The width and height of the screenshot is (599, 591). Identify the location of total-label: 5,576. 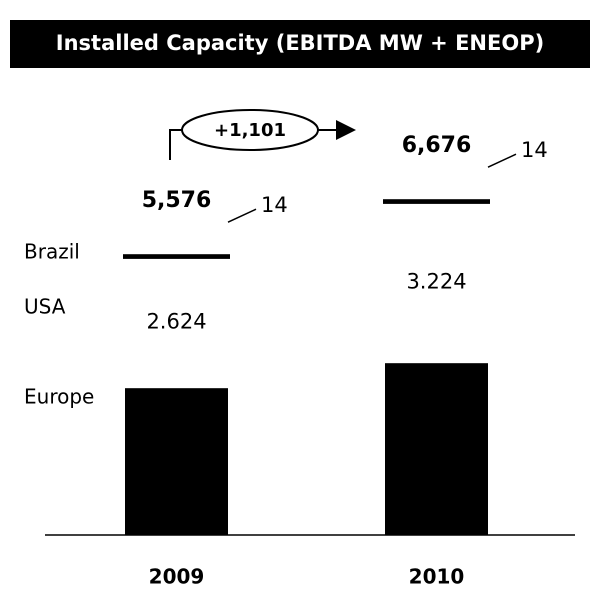
(177, 200).